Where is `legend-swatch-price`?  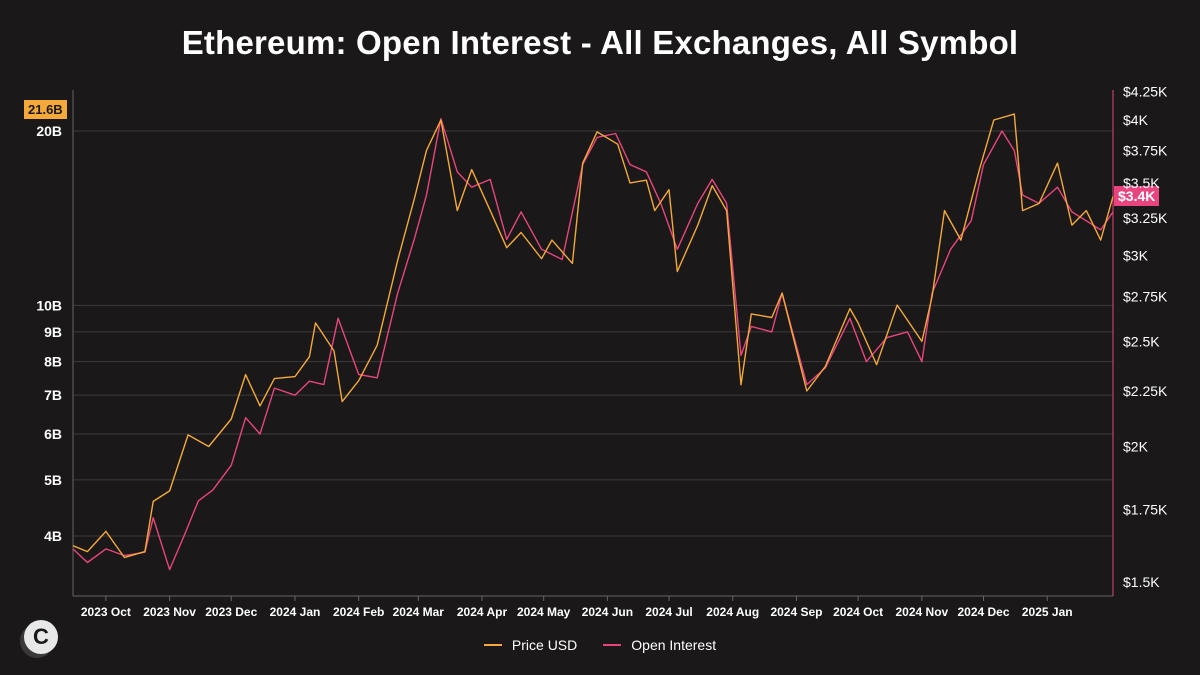
legend-swatch-price is located at coordinates (492, 645).